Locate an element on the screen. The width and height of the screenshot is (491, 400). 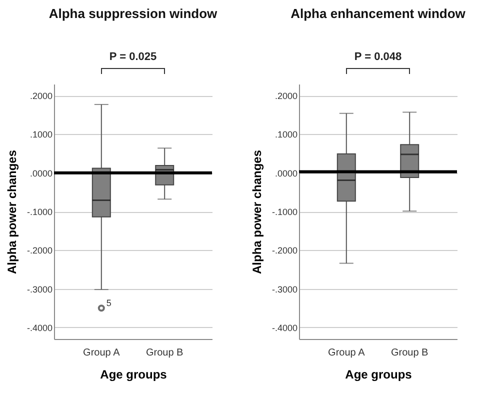
chart-title: Alpha suppression window is located at coordinates (133, 13).